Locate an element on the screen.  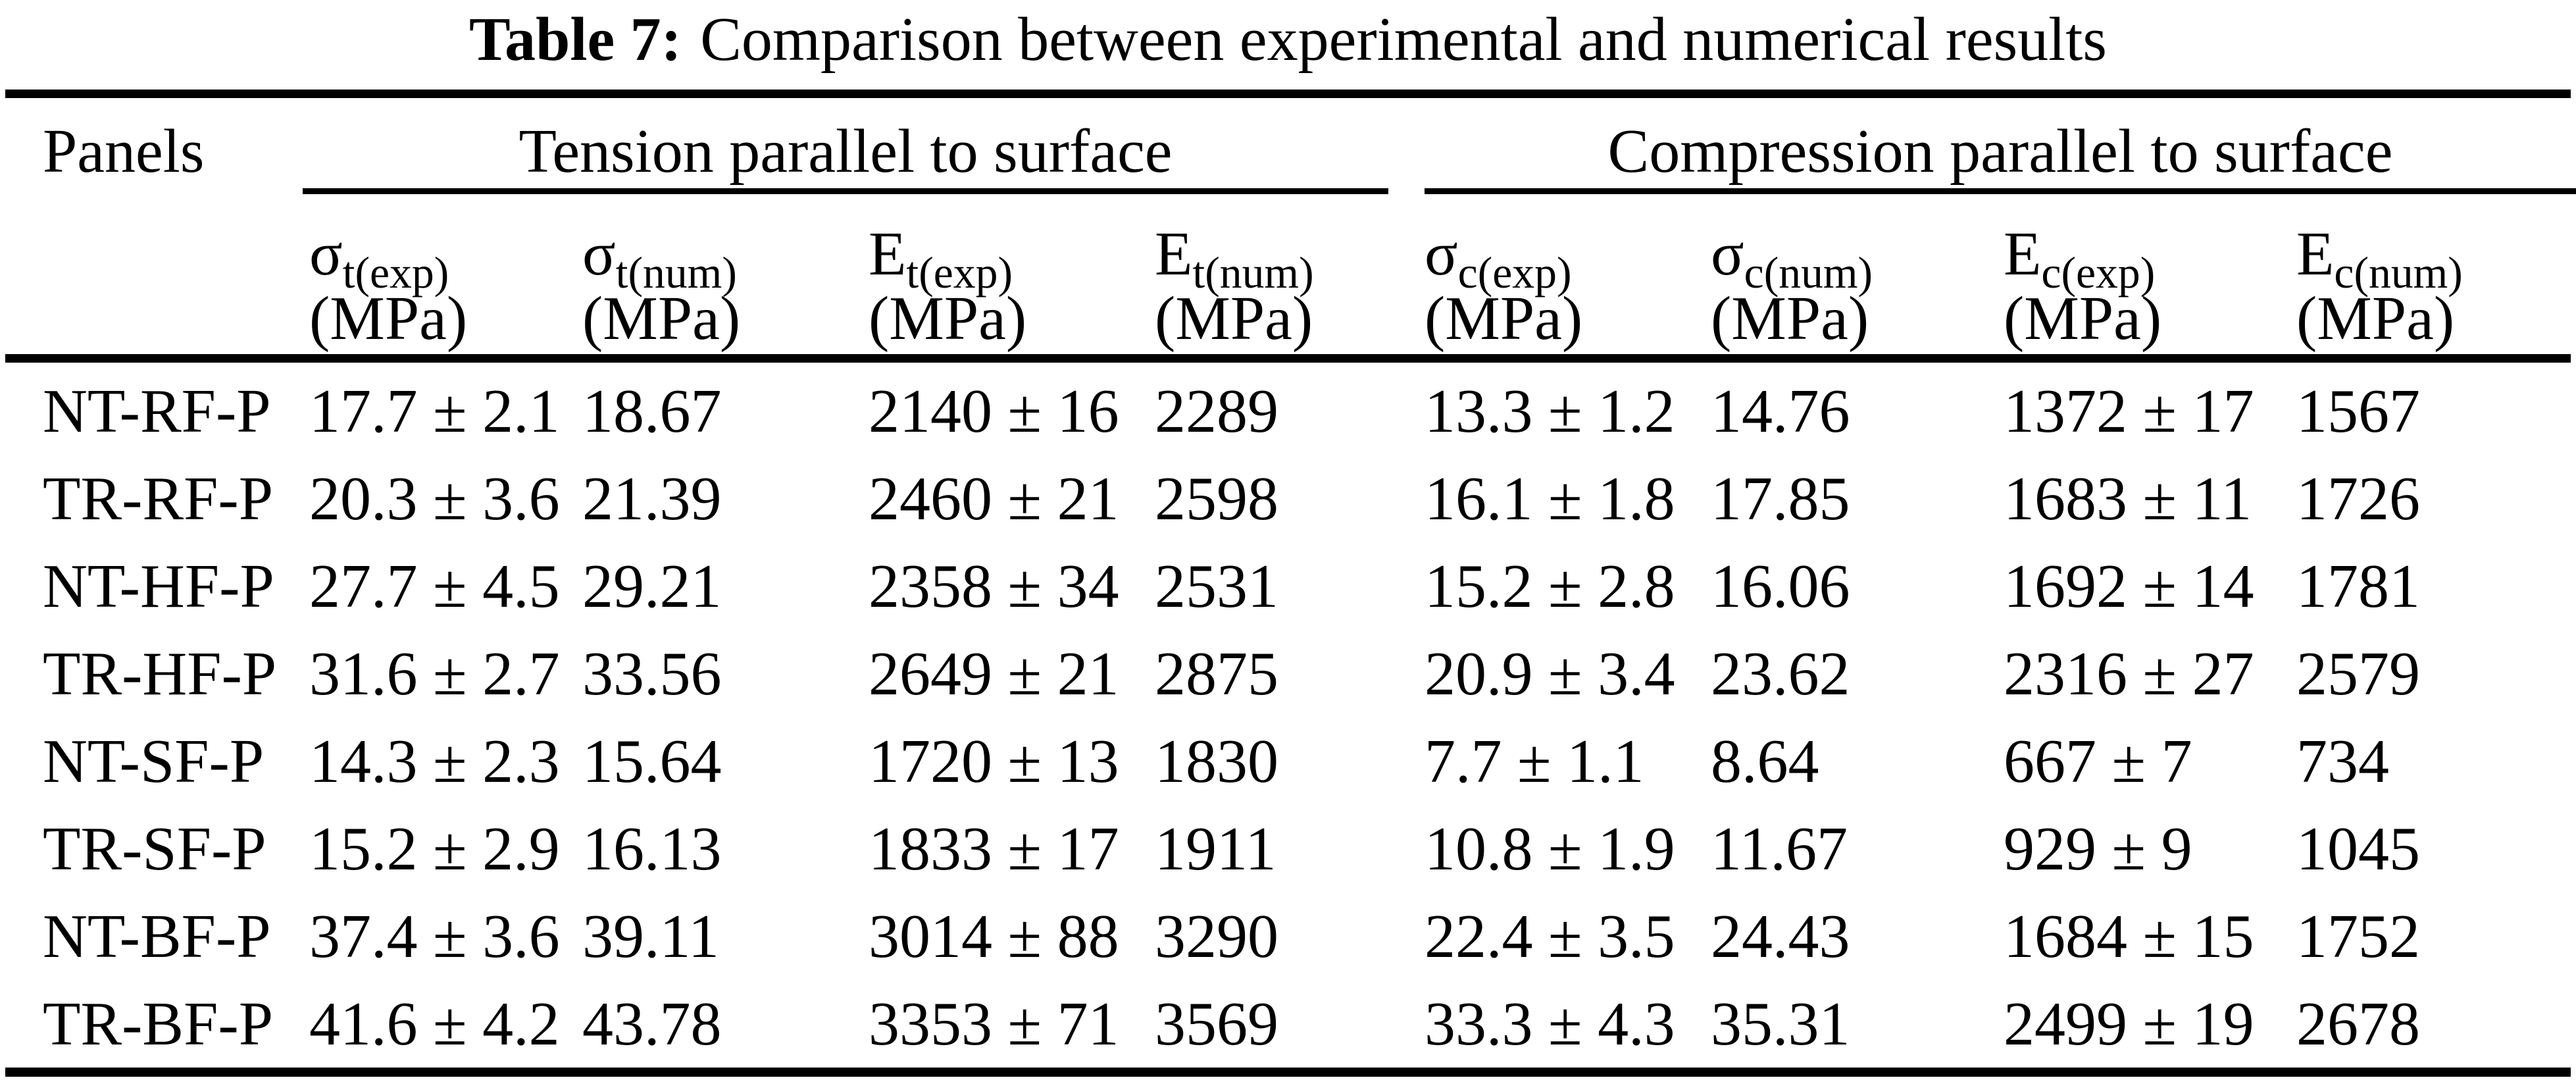
table-cell: 2579 is located at coordinates (2358, 673).